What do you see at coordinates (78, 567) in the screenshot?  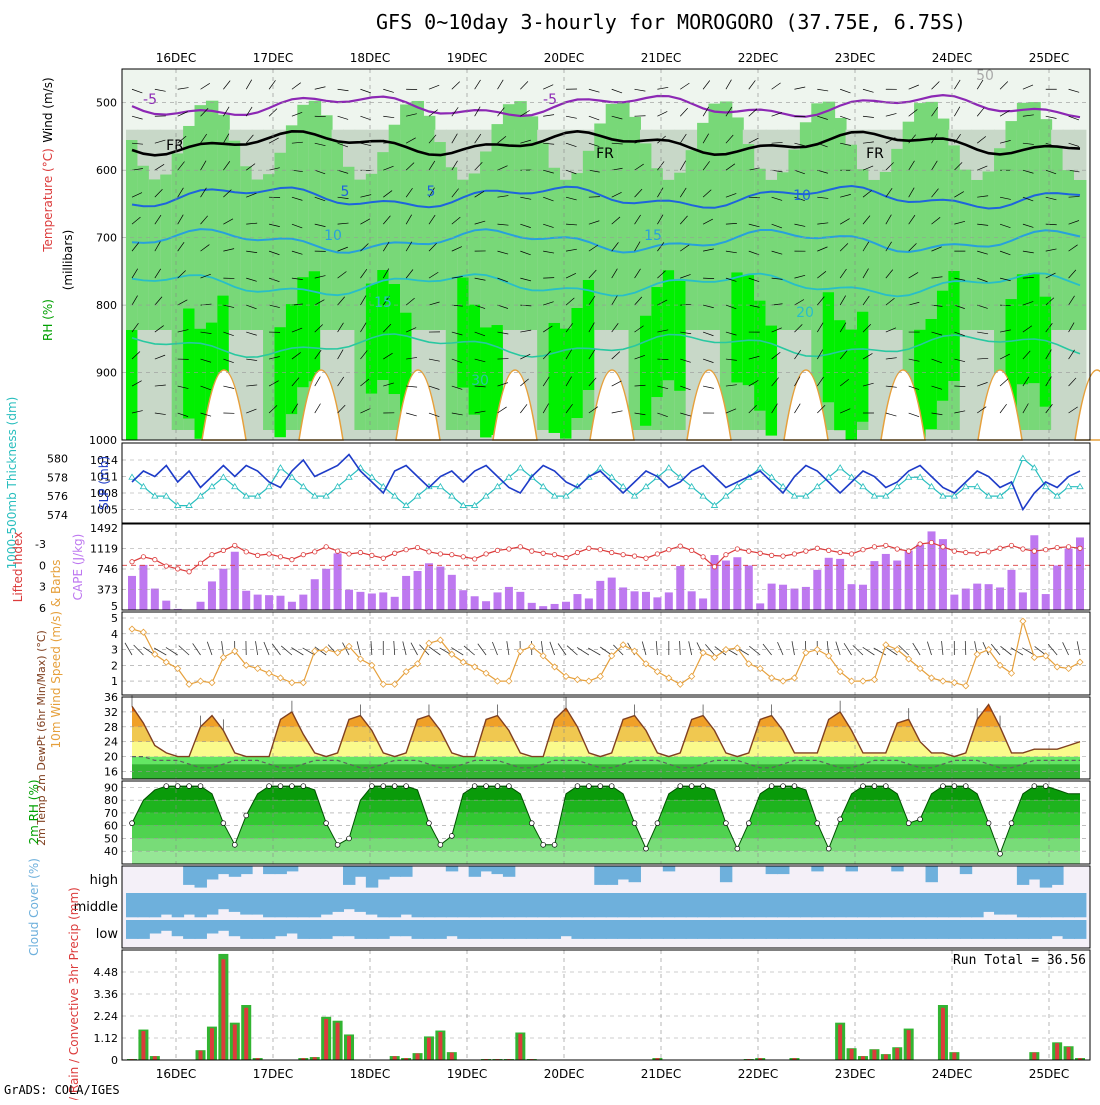 I see `cape-ylabel: CAPE (J/kg)` at bounding box center [78, 567].